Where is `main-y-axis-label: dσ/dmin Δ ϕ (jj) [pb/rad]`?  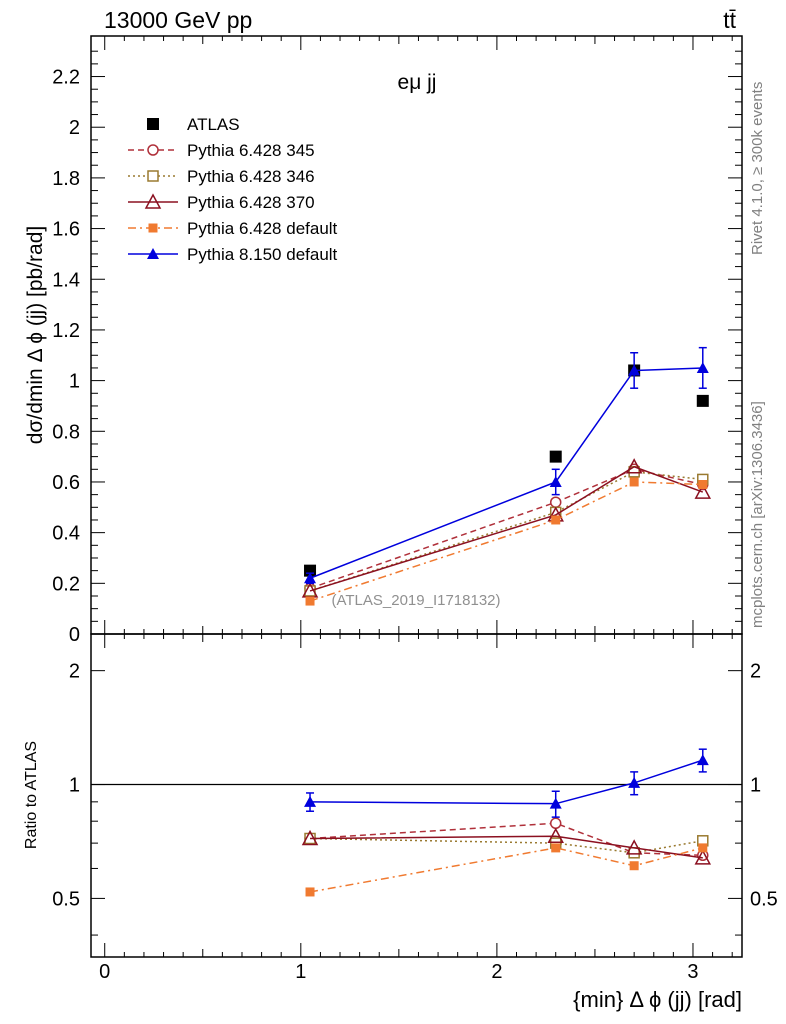
main-y-axis-label: dσ/dmin Δ ϕ (jj) [pb/rad] is located at coordinates (35, 335).